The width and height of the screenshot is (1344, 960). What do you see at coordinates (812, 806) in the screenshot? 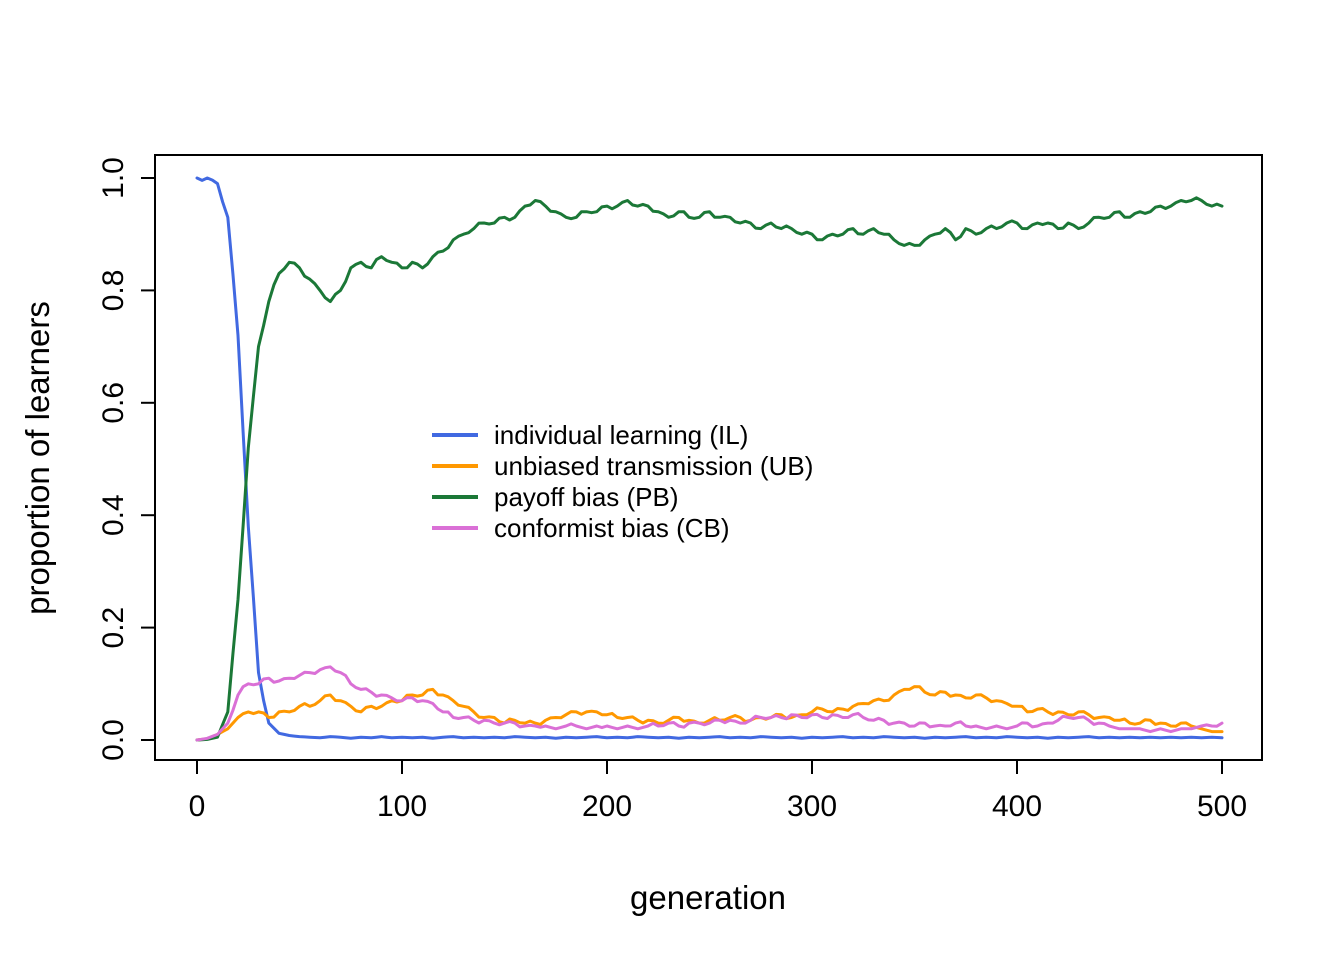
I see `x-tick-label: 300` at bounding box center [812, 806].